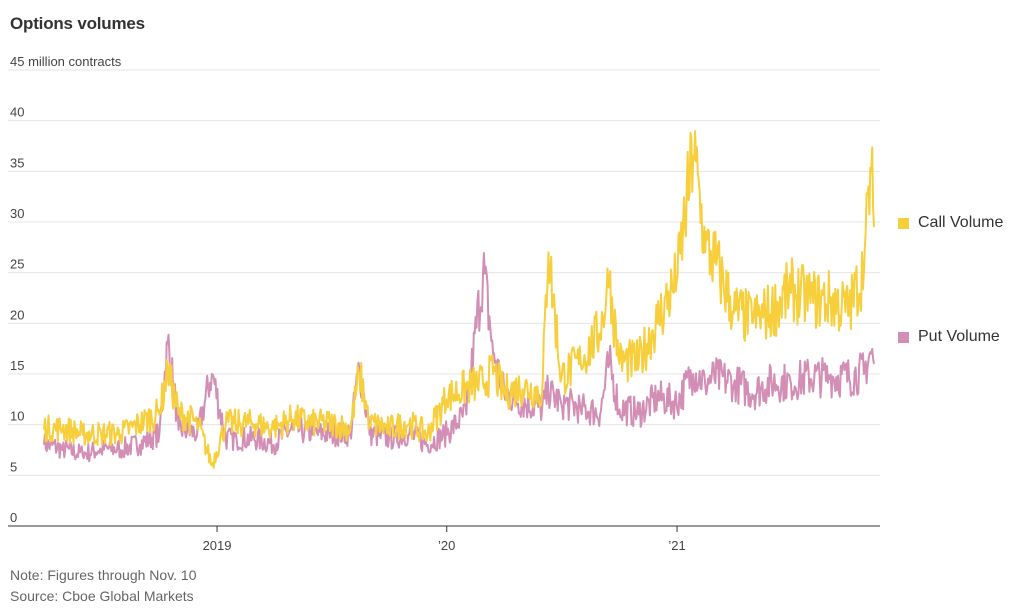  Describe the element at coordinates (66, 289) in the screenshot. I see `y-axis-tick-labels: 0 5 10 15 20 25 30 35 40 45 million contracts` at that location.